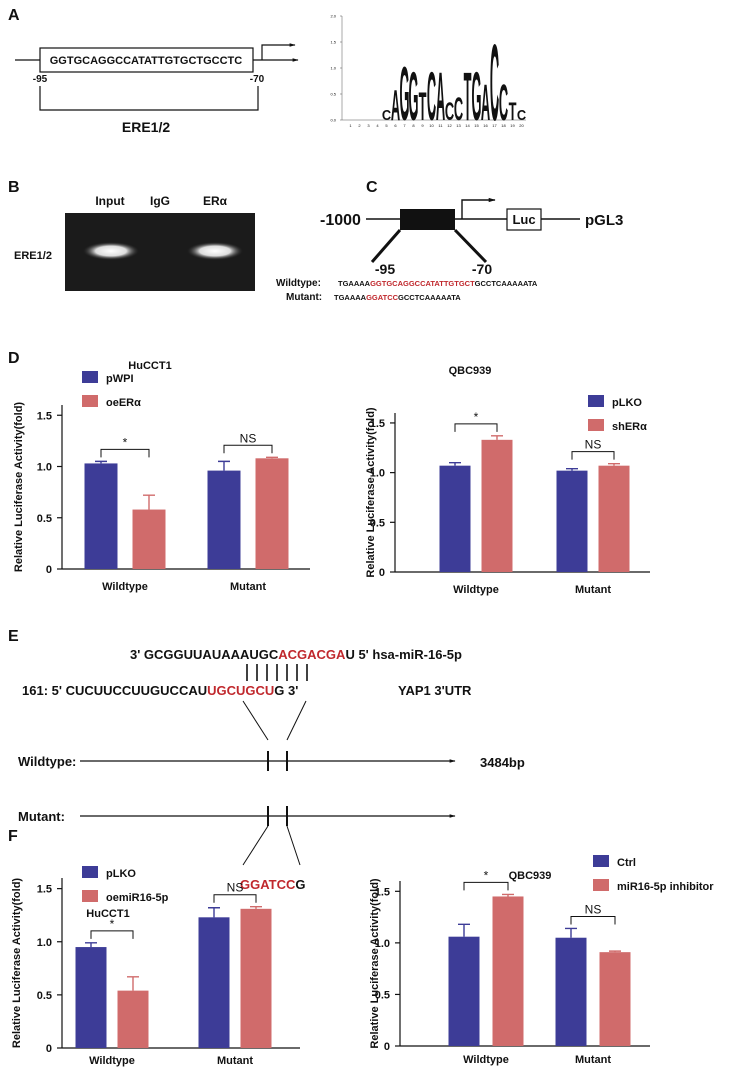 Image resolution: width=736 pixels, height=1069 pixels. Describe the element at coordinates (273, 884) in the screenshot. I see `mutant-site: GGATCCG` at that location.